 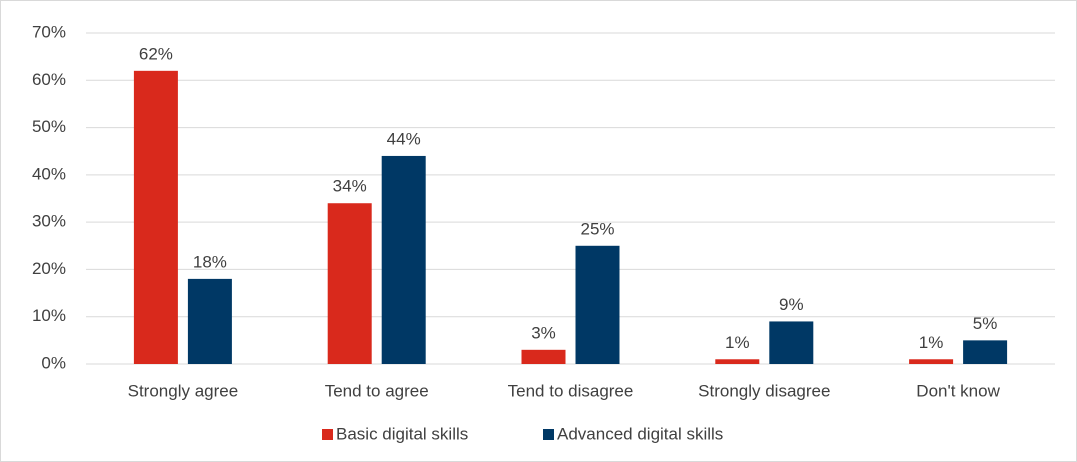 I want to click on y-tick-label: 10%, so click(x=49, y=315).